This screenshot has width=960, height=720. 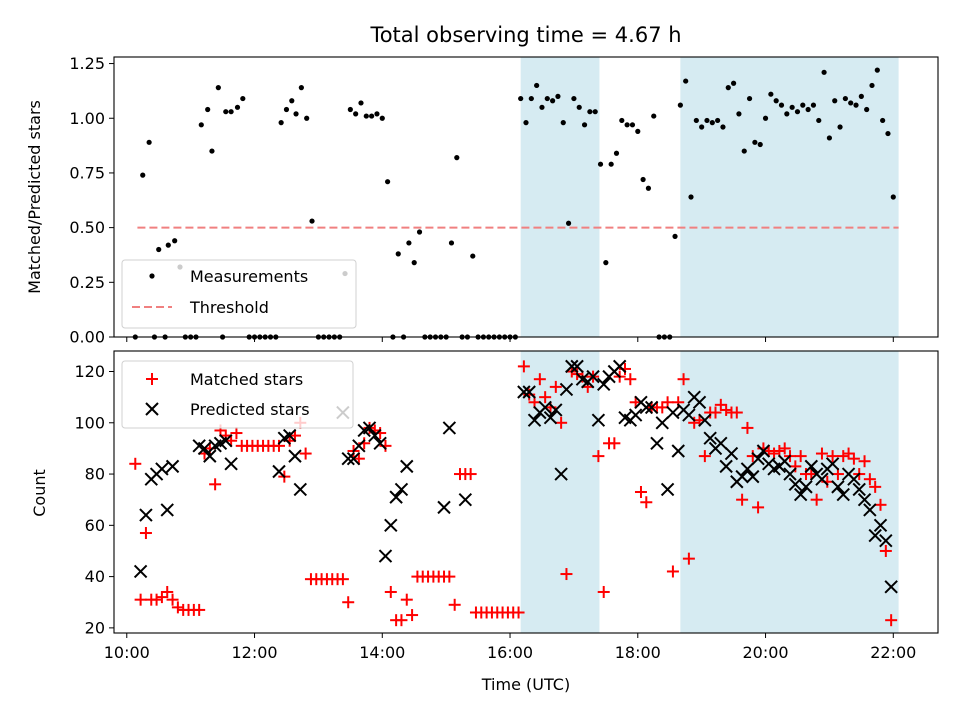 What do you see at coordinates (254, 652) in the screenshot?
I see `bottom-x-tick-label-1: 12:00` at bounding box center [254, 652].